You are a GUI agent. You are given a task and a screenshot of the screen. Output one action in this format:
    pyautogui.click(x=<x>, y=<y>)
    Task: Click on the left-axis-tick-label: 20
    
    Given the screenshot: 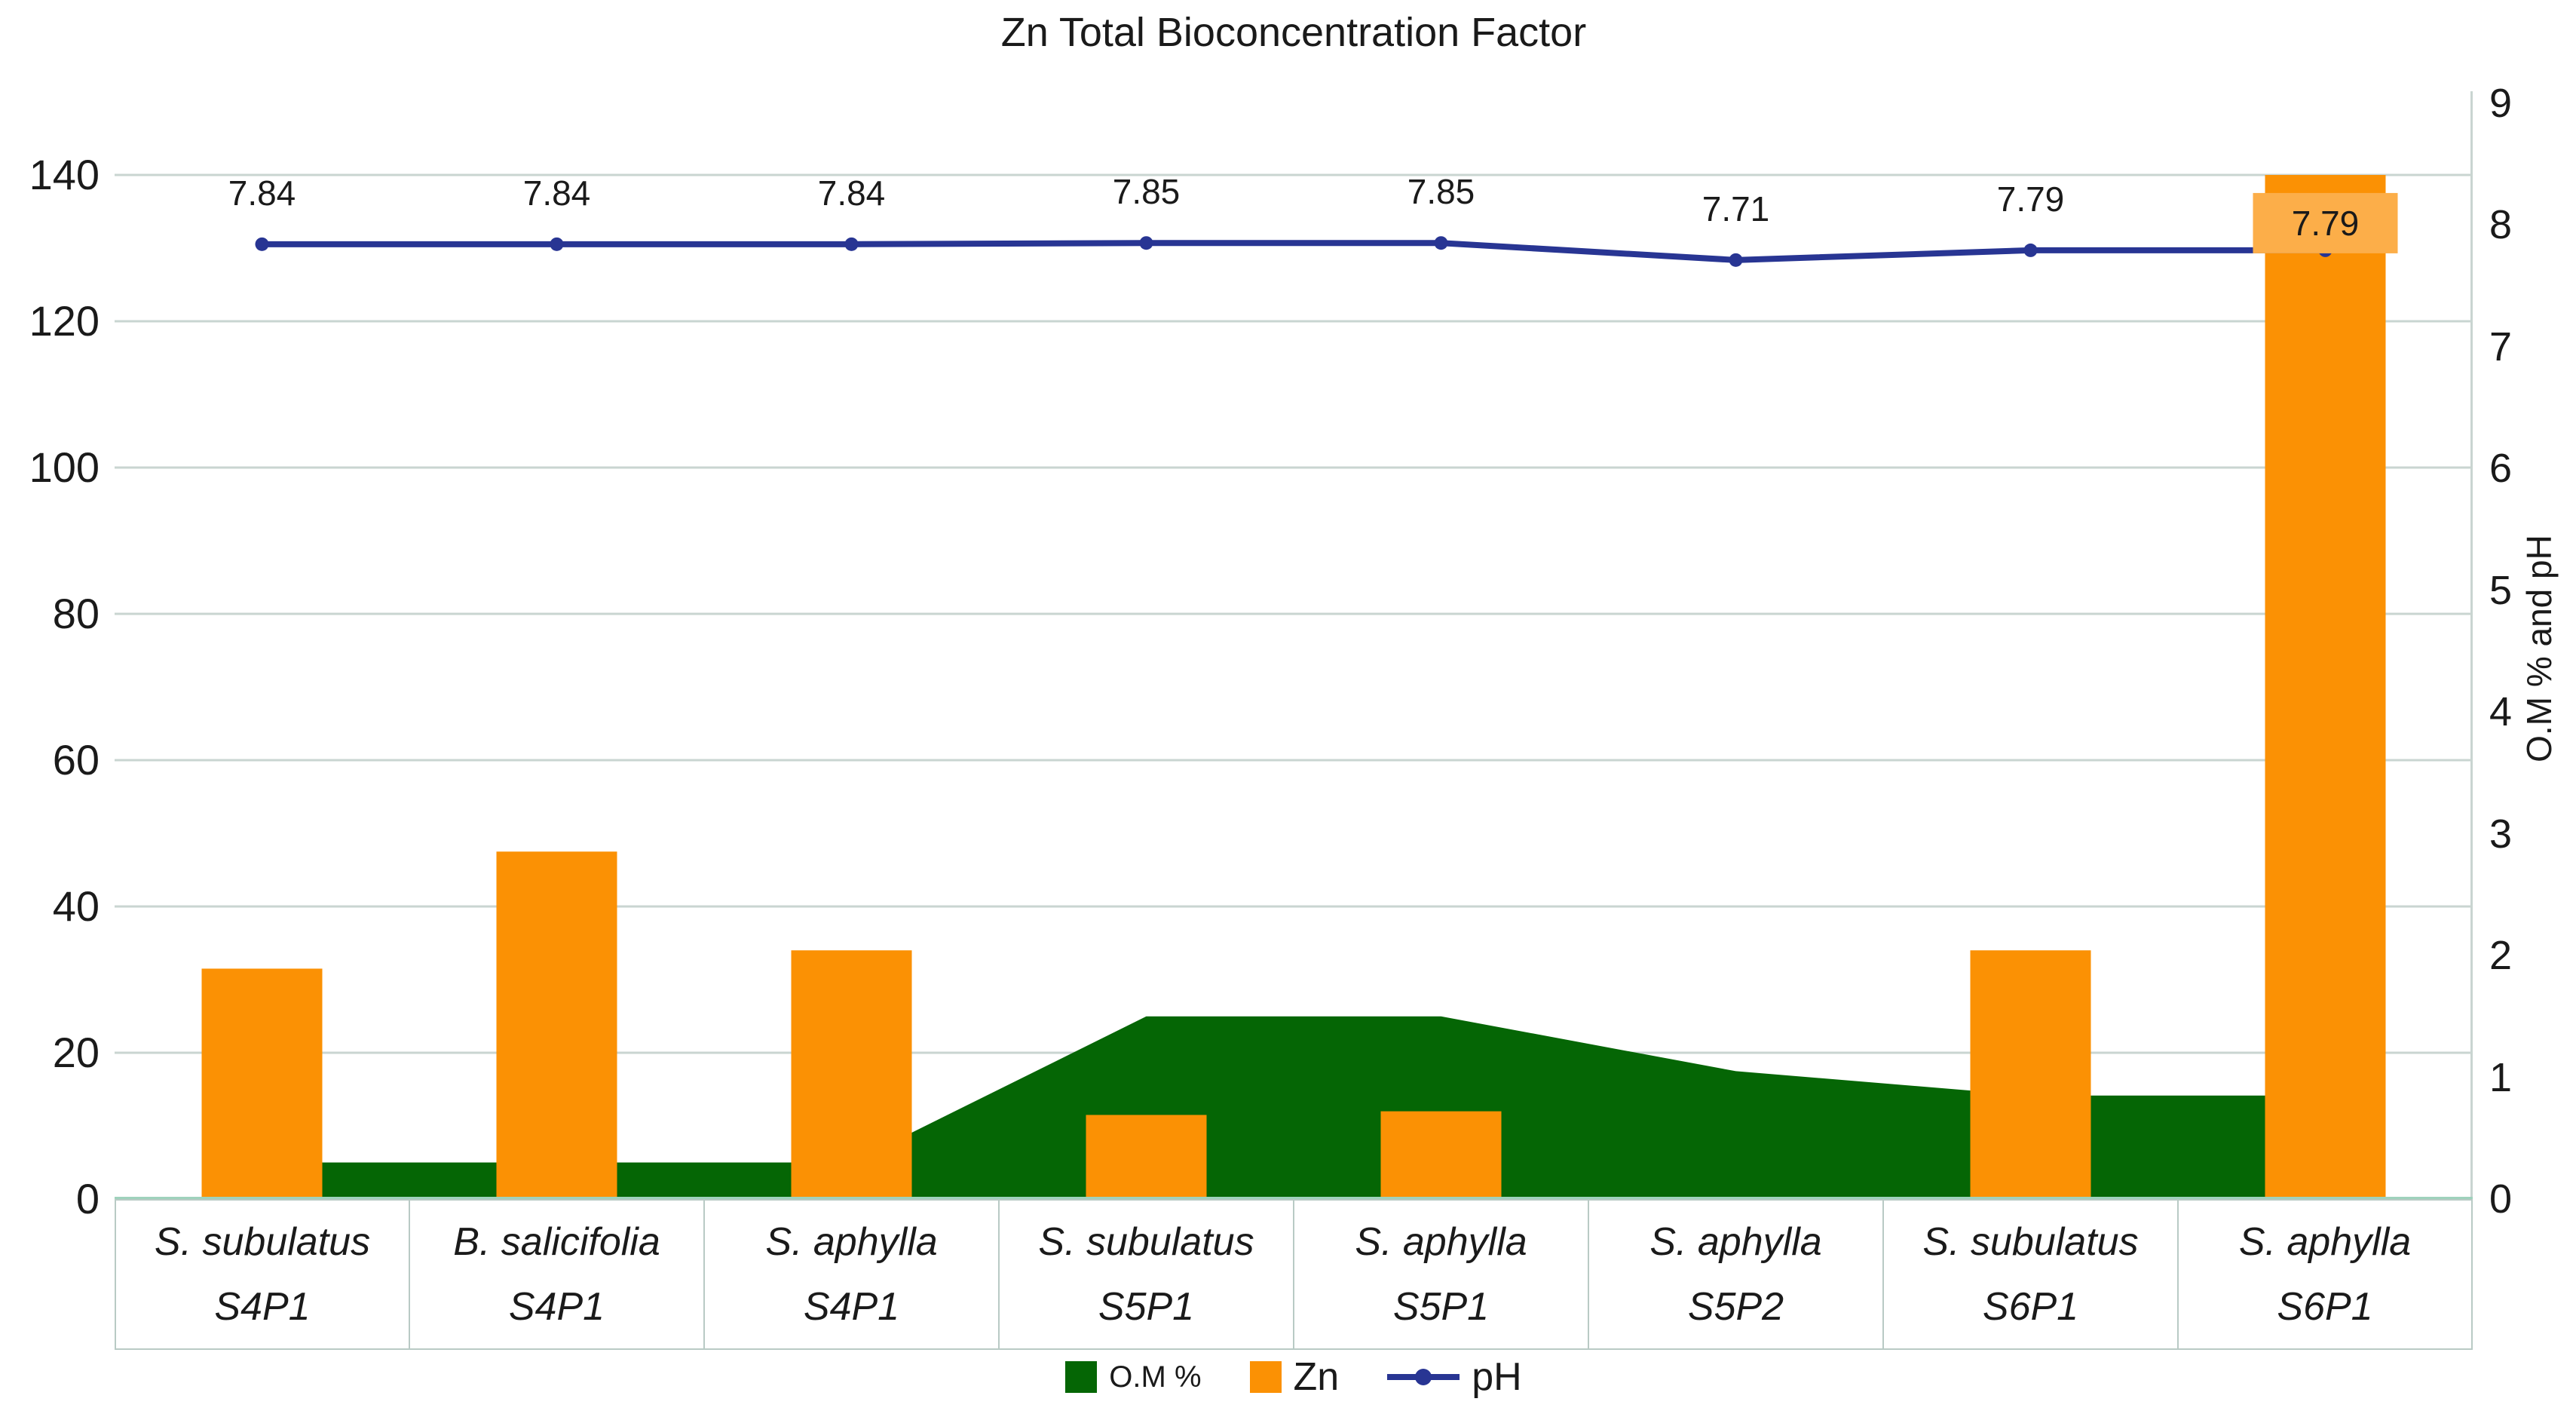 What is the action you would take?
    pyautogui.click(x=76, y=1052)
    